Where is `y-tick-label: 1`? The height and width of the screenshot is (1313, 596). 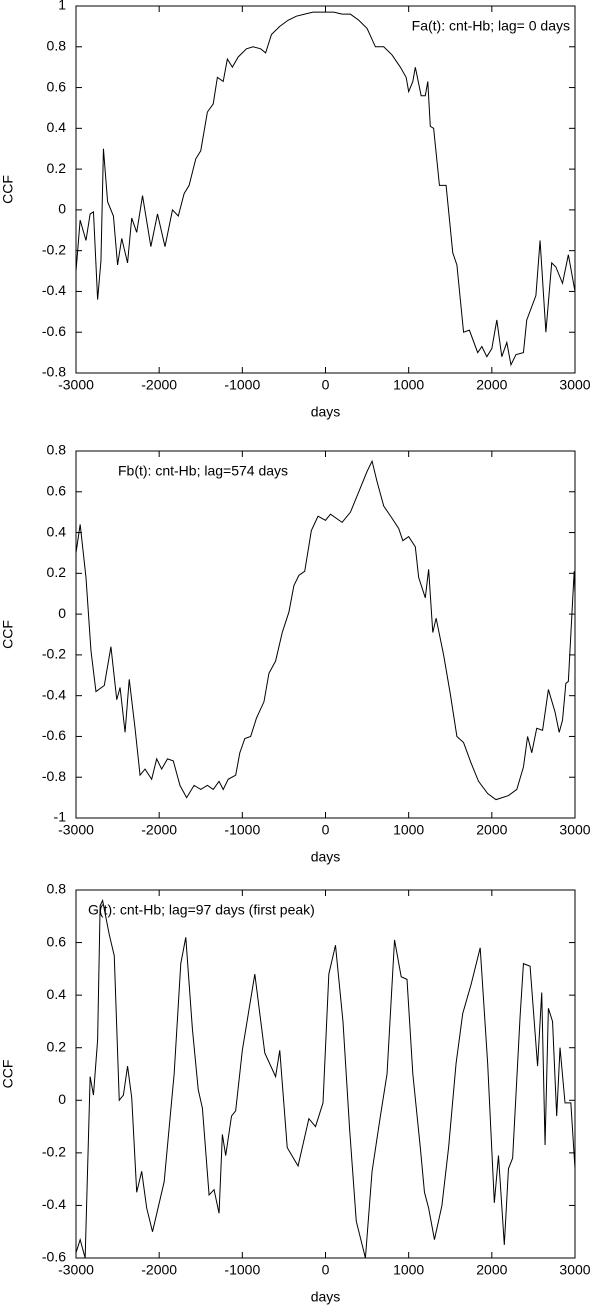 y-tick-label: 1 is located at coordinates (62, 6).